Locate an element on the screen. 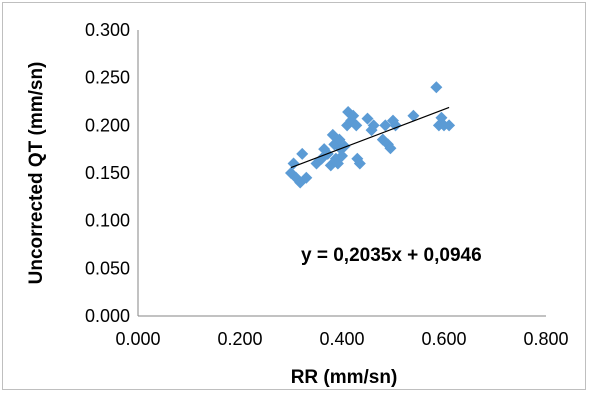 The image size is (590, 394). y-axis-title: Uncorrected QT (mm/sn) is located at coordinates (36, 173).